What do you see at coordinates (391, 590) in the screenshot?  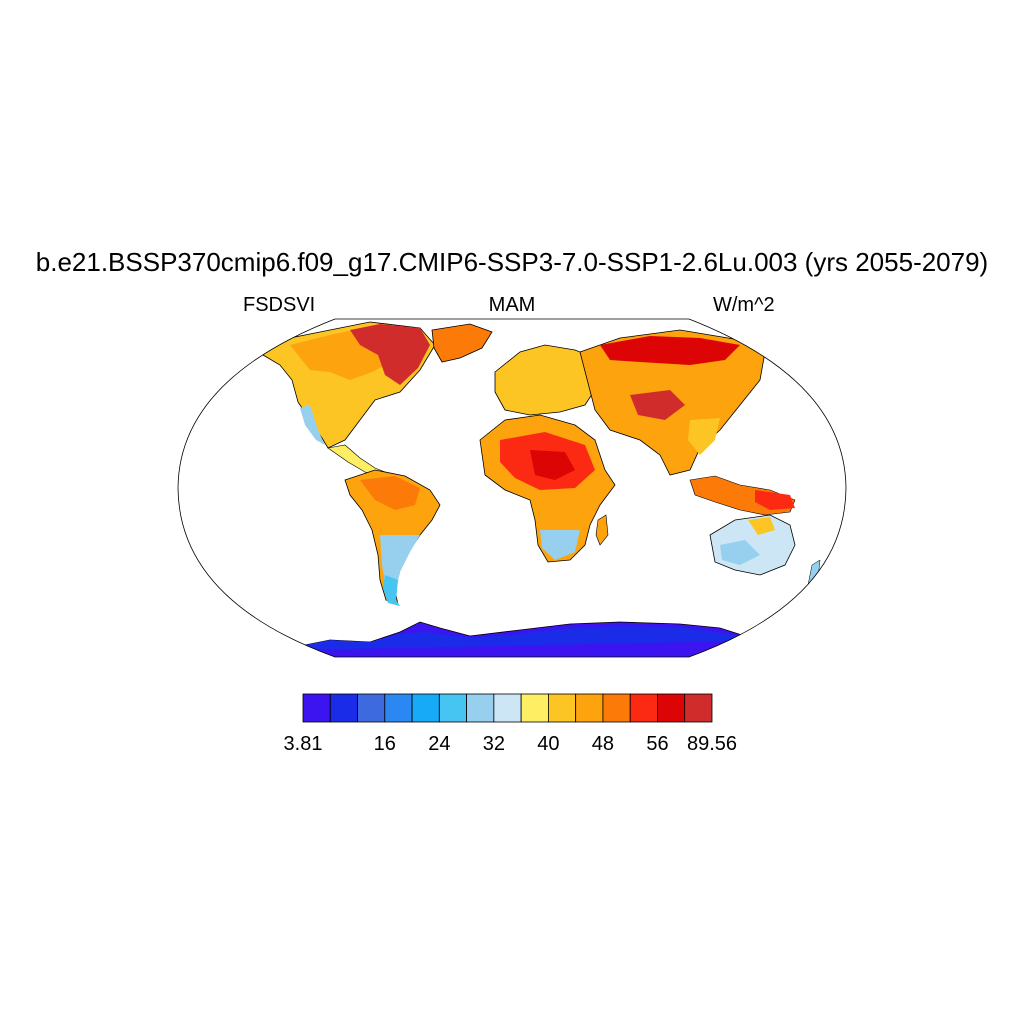 I see `patagonia-cold` at bounding box center [391, 590].